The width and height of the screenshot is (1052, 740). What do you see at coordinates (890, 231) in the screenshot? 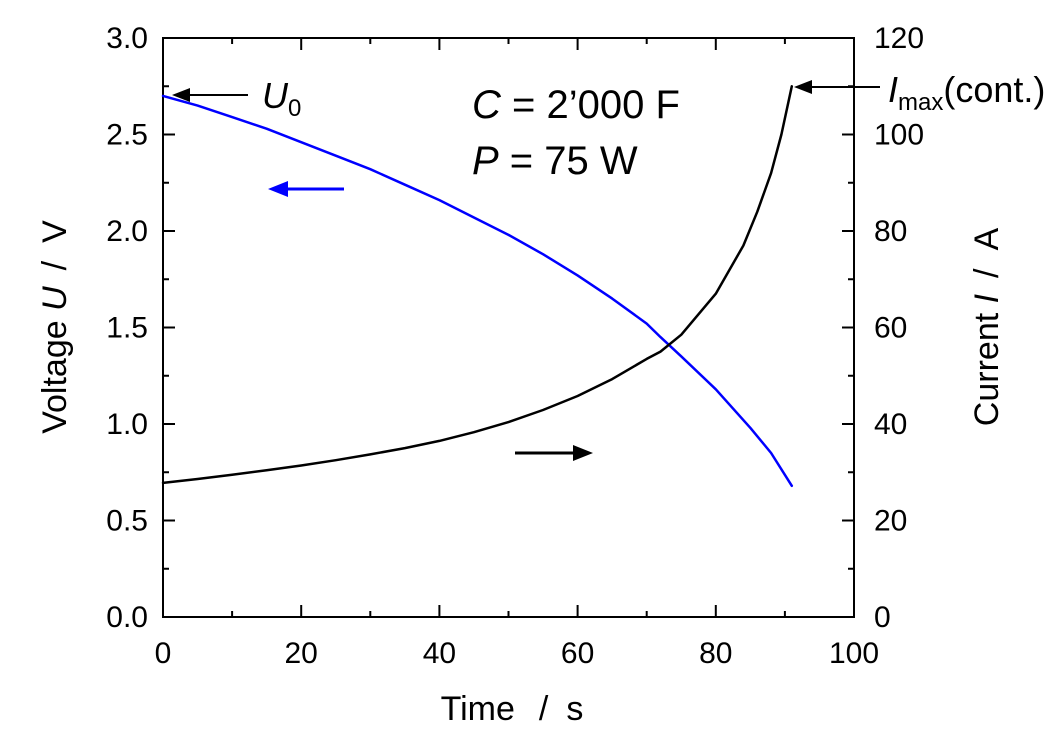
I see `y-right-tick-label: 80` at bounding box center [890, 231].